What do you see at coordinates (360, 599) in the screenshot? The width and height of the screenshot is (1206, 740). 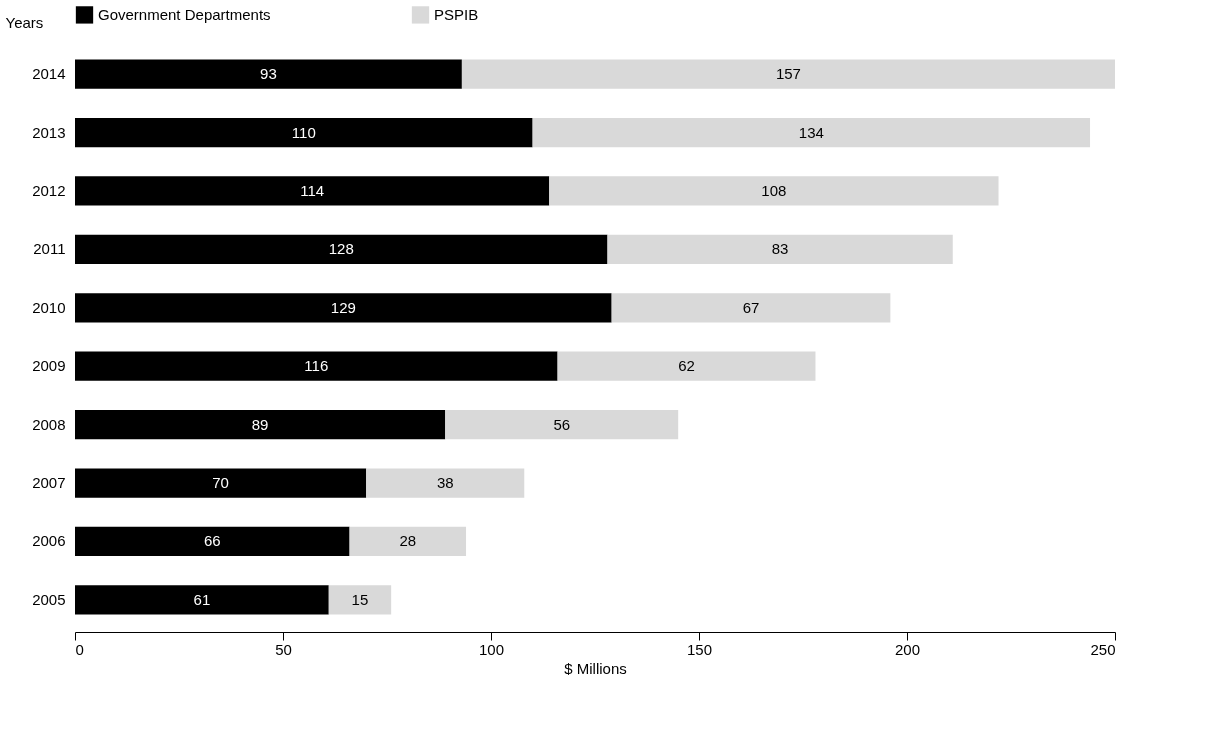 I see `data-label: 15` at bounding box center [360, 599].